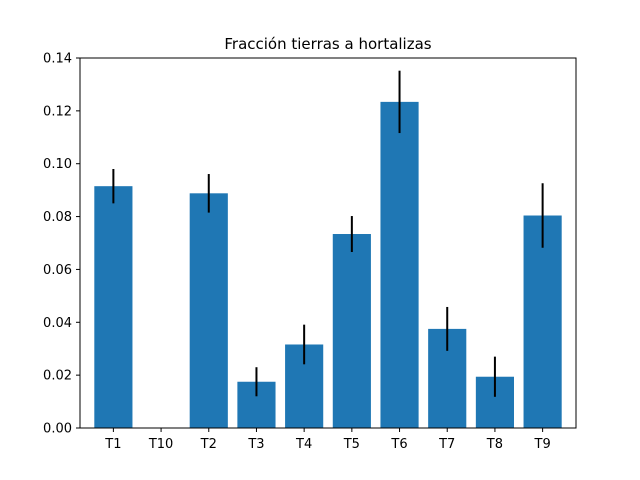  Describe the element at coordinates (351, 331) in the screenshot. I see `bar-t5` at that location.